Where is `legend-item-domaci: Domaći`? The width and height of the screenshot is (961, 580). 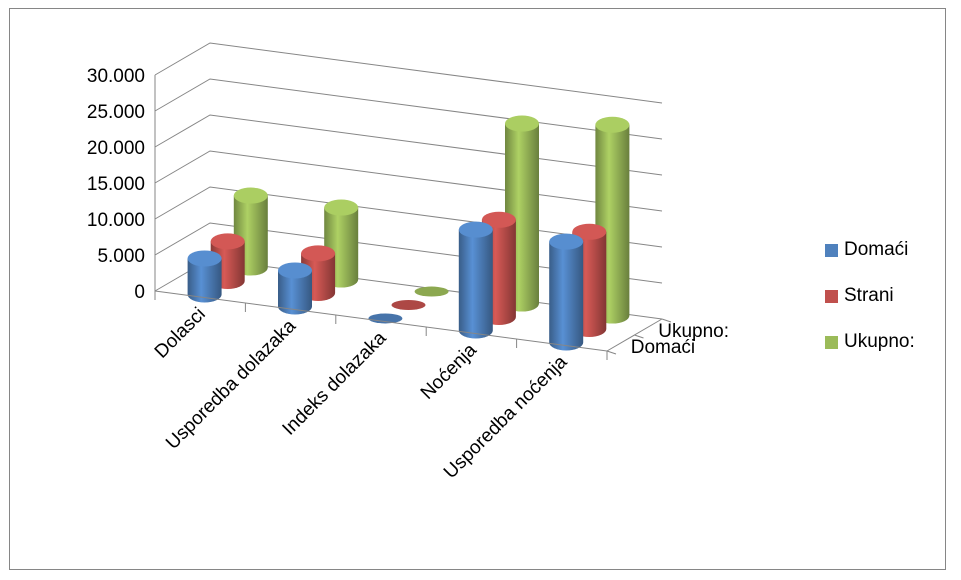
legend-item-domaci: Domaći is located at coordinates (890, 250).